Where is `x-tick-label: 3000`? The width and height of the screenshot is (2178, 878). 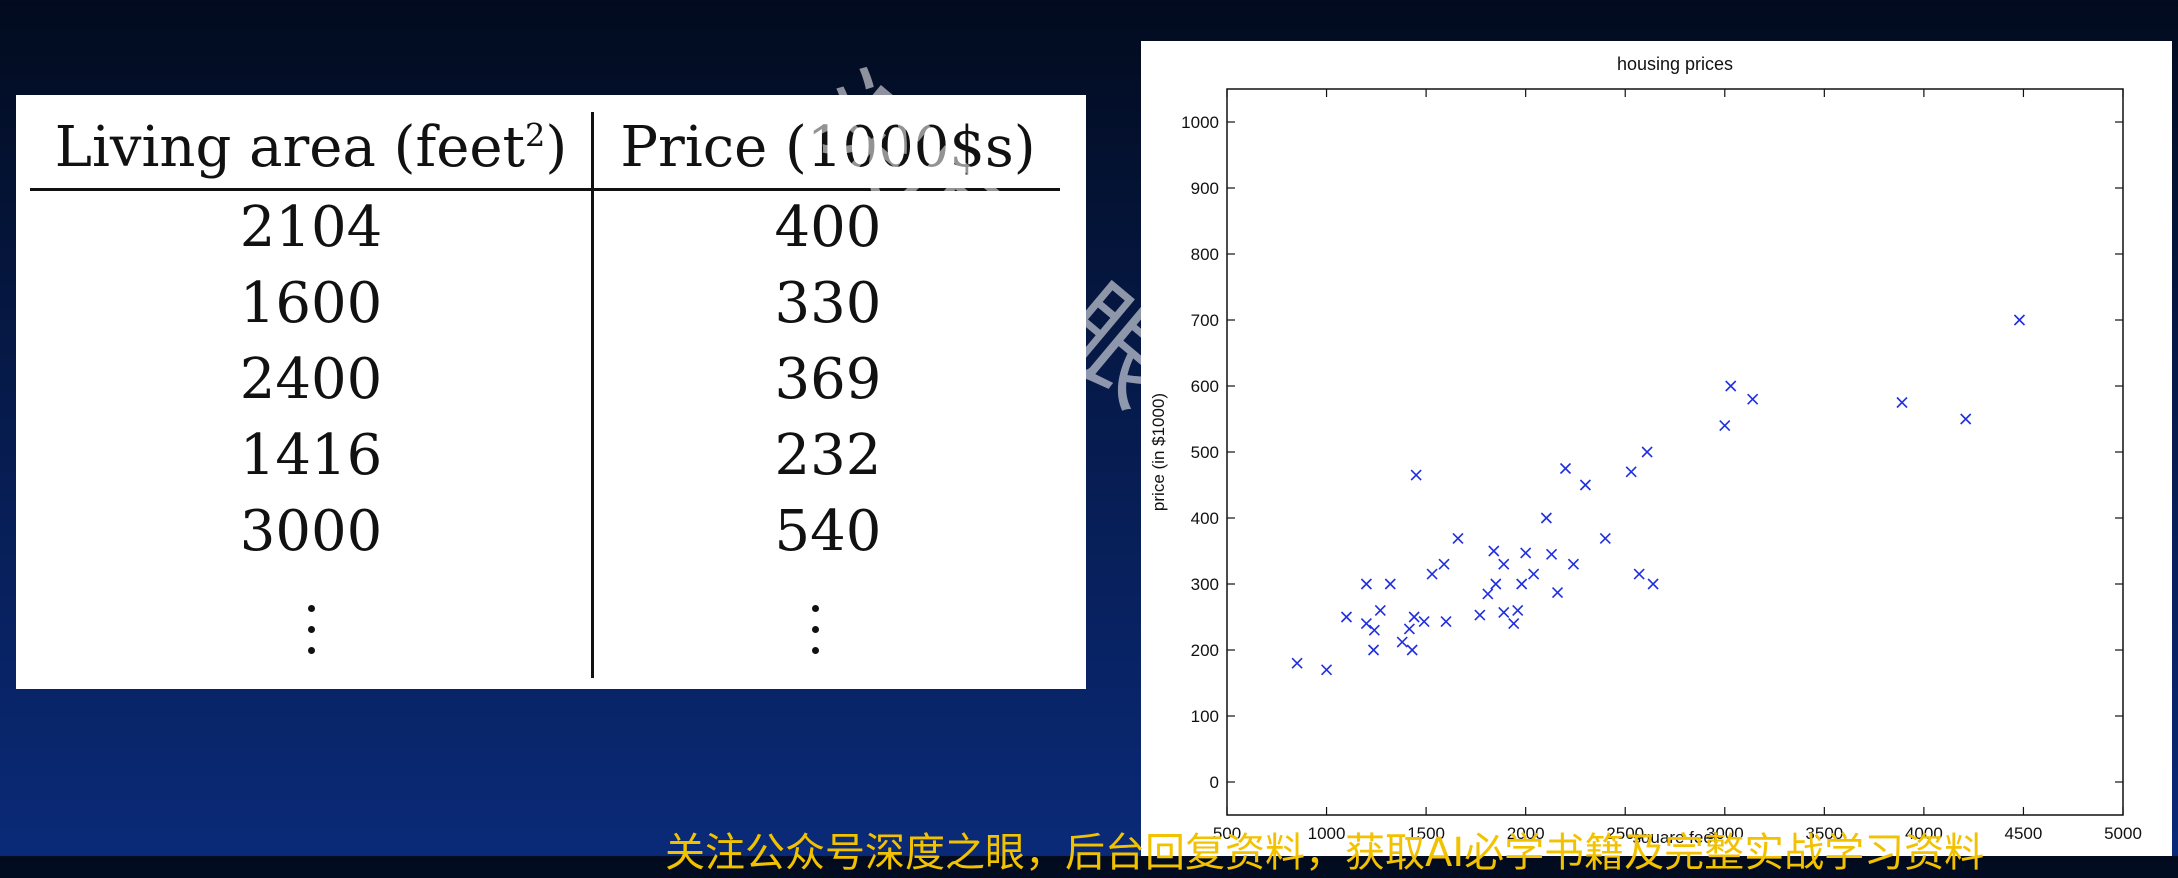 x-tick-label: 3000 is located at coordinates (1725, 833).